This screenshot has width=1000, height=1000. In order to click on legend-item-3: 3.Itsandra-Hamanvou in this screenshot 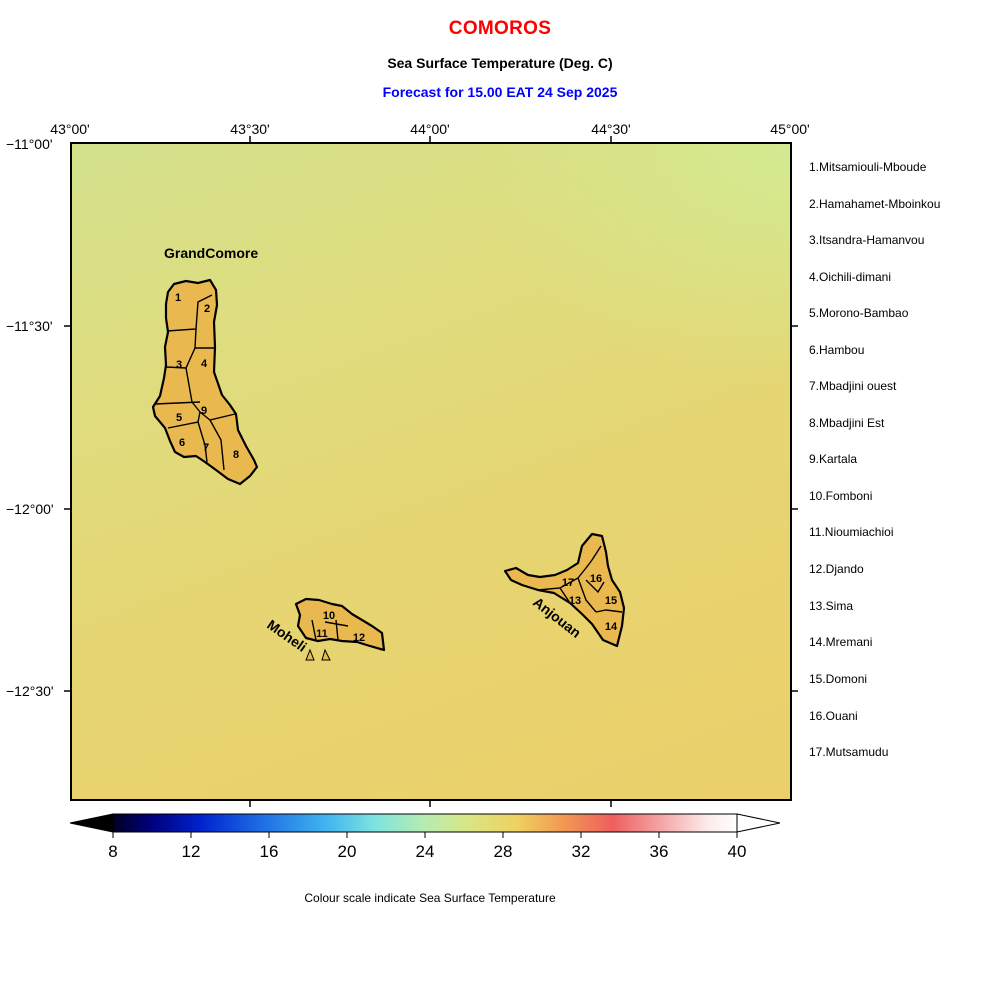, I will do `click(867, 240)`.